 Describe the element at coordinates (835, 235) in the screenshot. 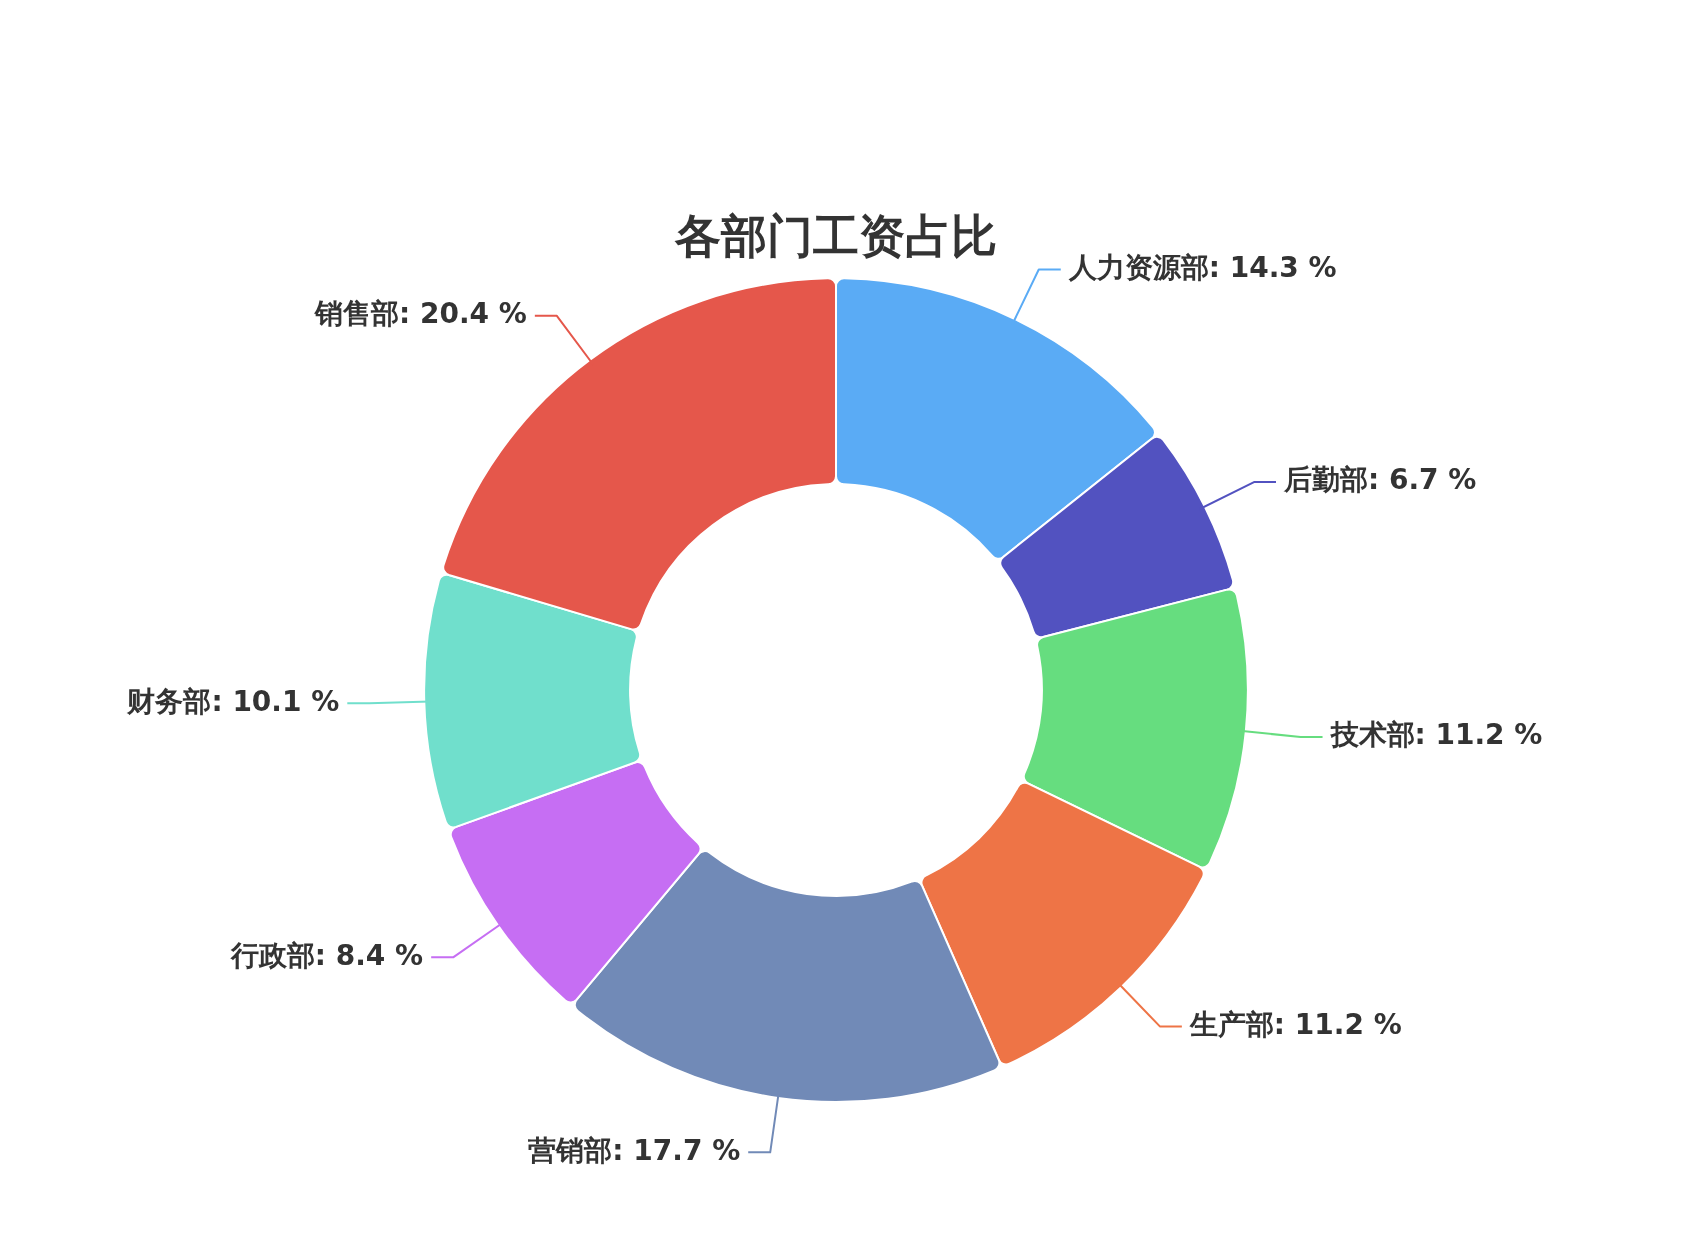

I see `chart-title: 各部门工资占比` at that location.